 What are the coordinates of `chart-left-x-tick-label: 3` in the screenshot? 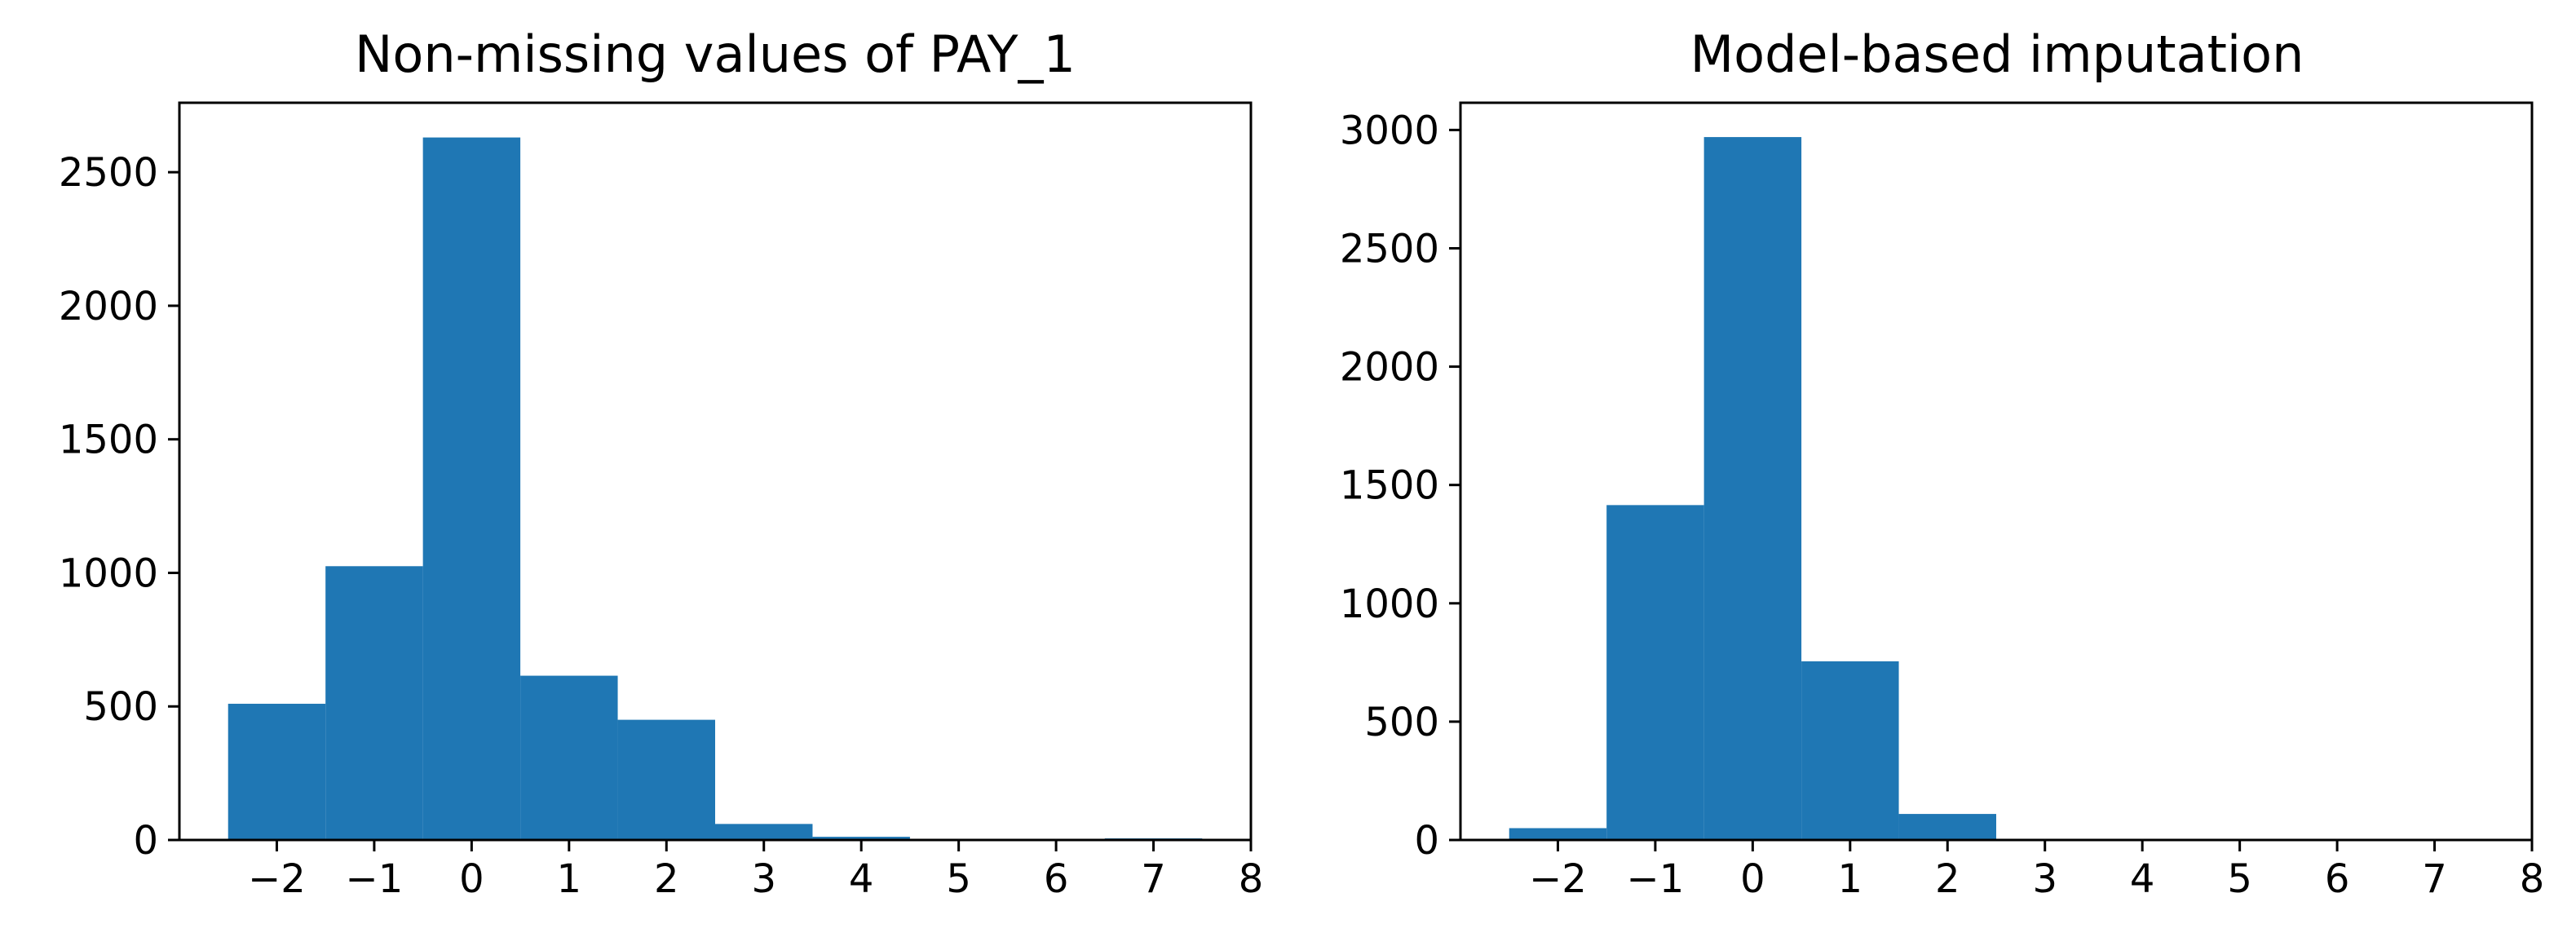 It's located at (763, 879).